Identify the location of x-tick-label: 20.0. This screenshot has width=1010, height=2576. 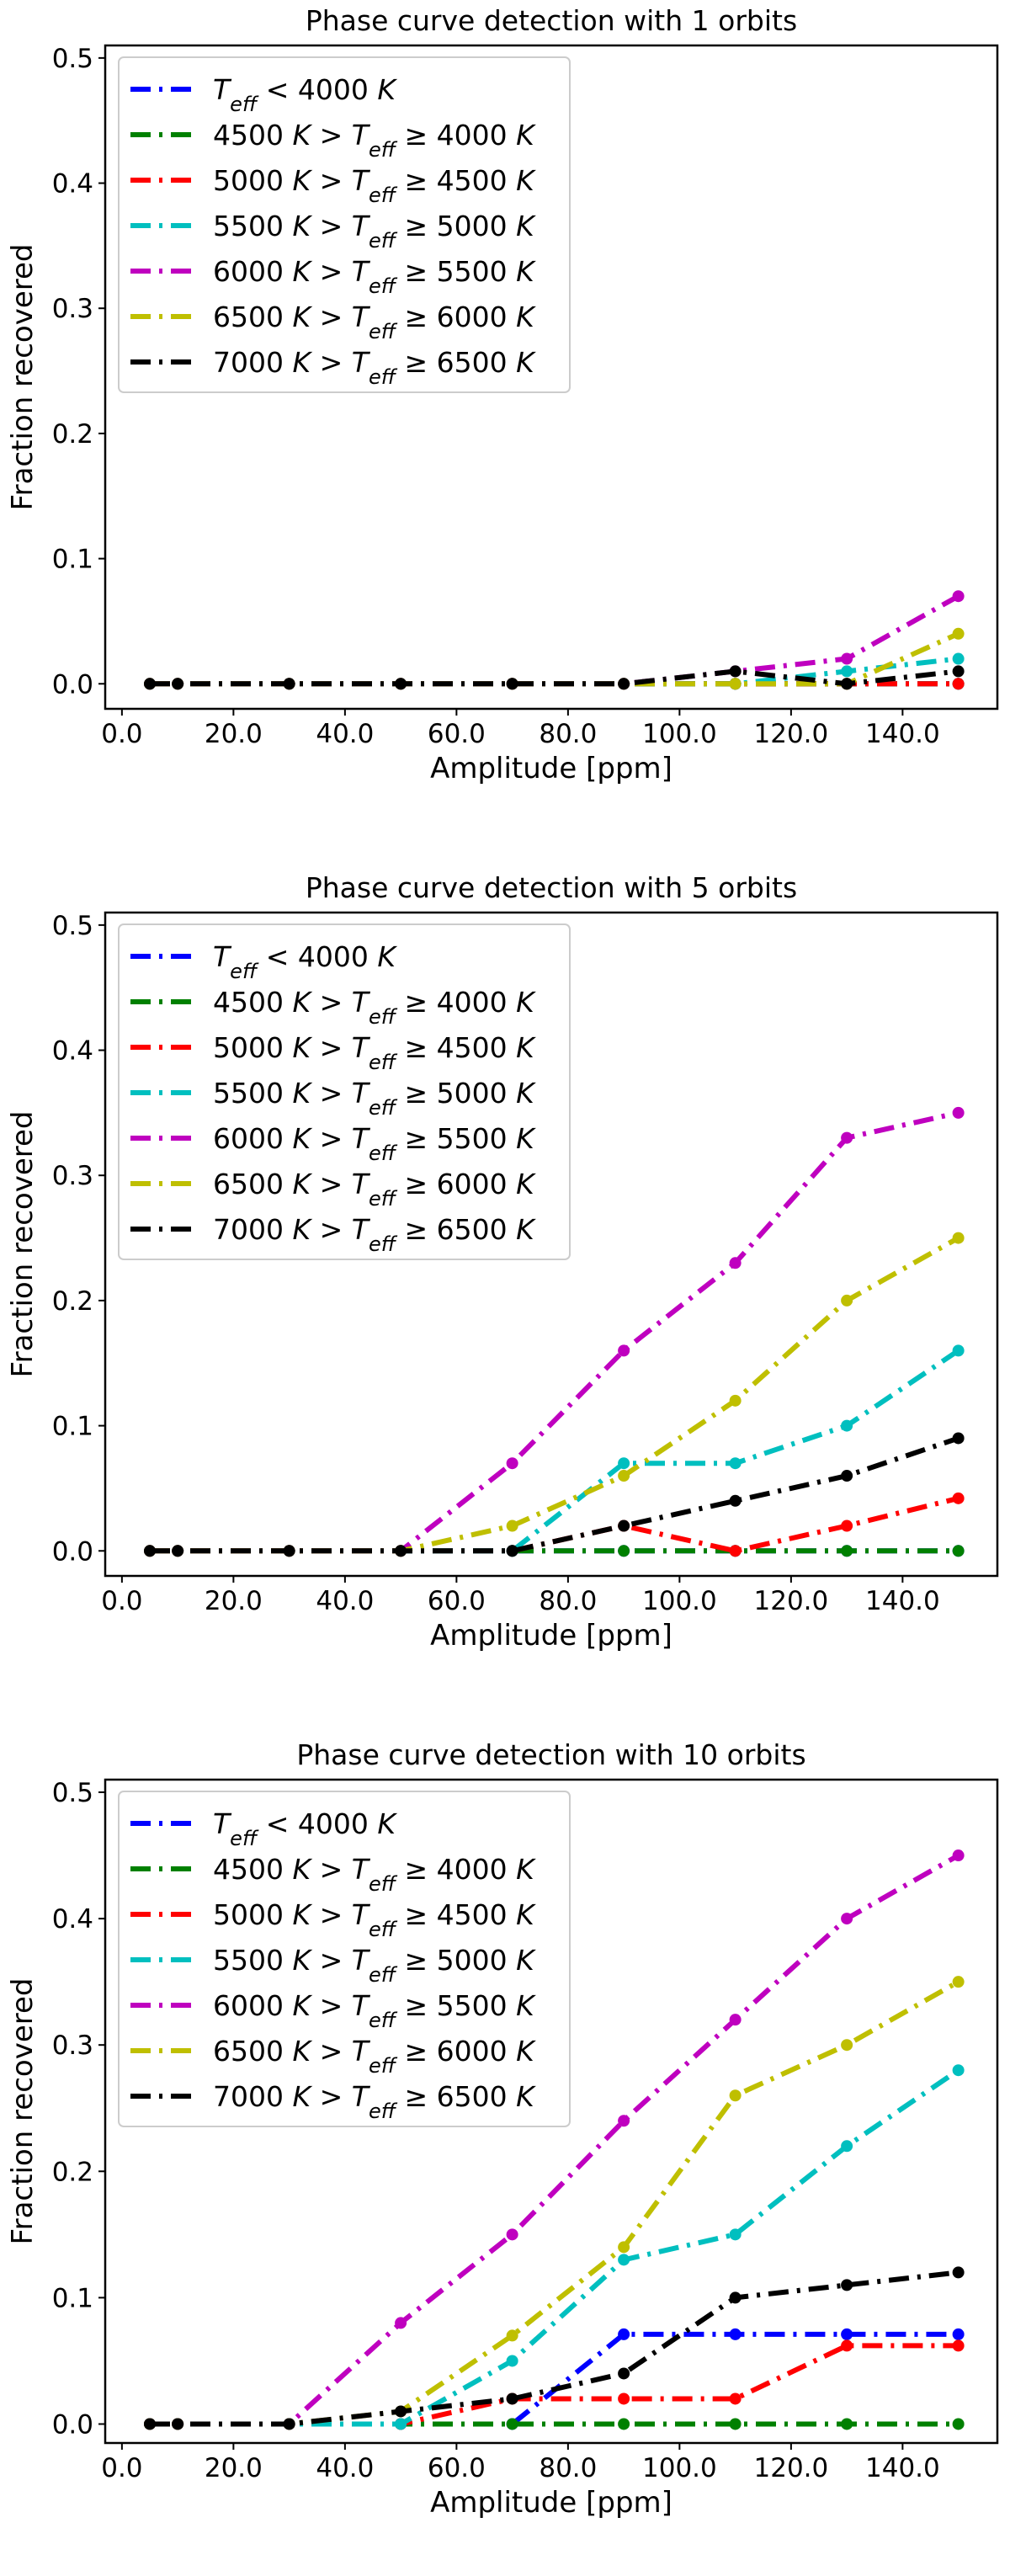
(234, 2468).